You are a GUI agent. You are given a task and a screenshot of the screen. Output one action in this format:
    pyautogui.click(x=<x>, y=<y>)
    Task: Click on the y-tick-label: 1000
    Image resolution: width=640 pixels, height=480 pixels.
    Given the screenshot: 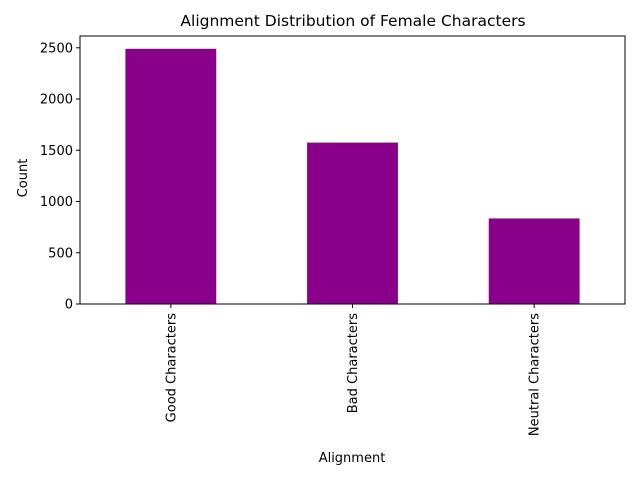 What is the action you would take?
    pyautogui.click(x=56, y=202)
    